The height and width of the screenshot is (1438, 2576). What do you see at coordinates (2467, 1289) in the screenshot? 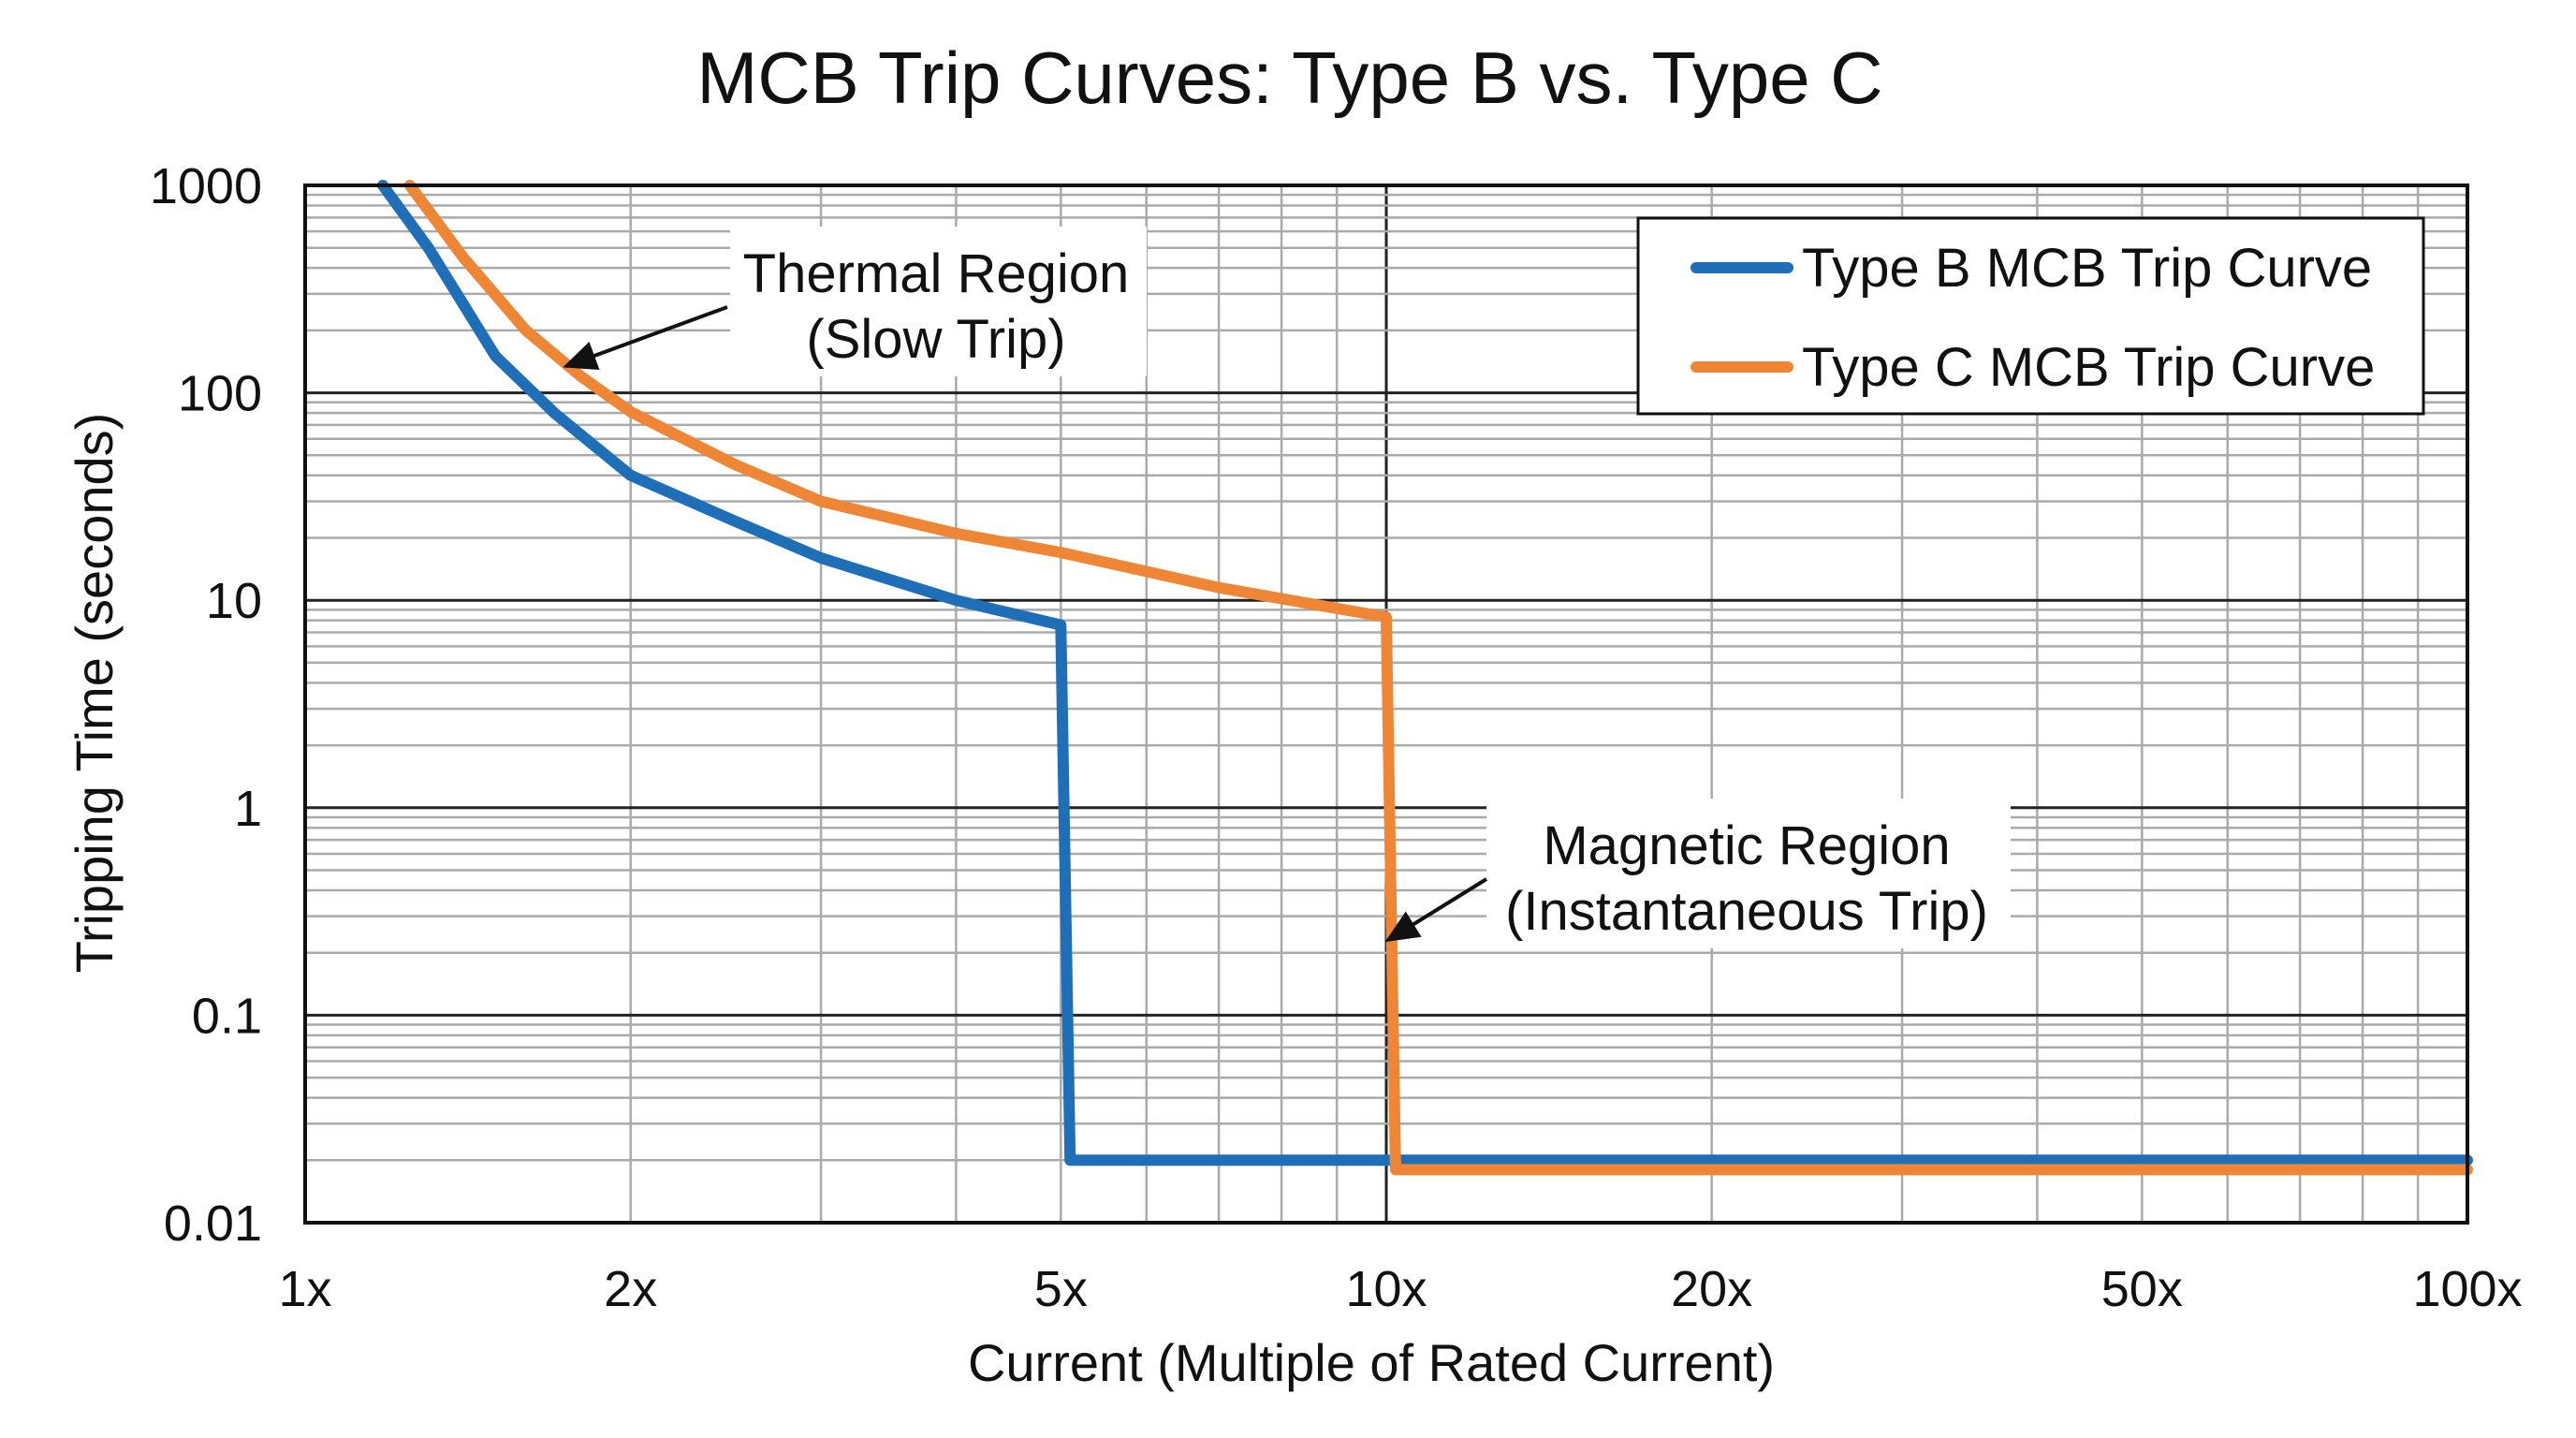
I see `x-tick-label: 100x` at bounding box center [2467, 1289].